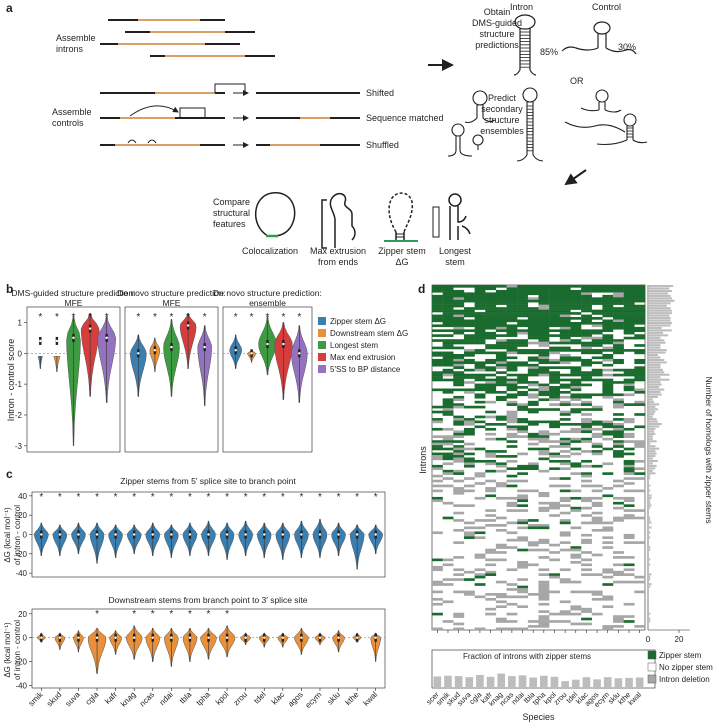  I want to click on shuffled-label: Shuffled, so click(382, 145).